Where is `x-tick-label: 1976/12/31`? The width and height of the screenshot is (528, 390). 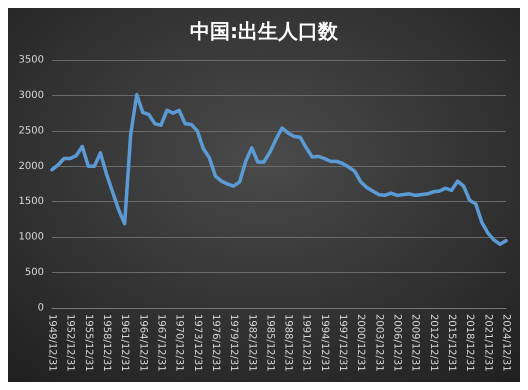
x-tick-label: 1976/12/31 is located at coordinates (215, 343).